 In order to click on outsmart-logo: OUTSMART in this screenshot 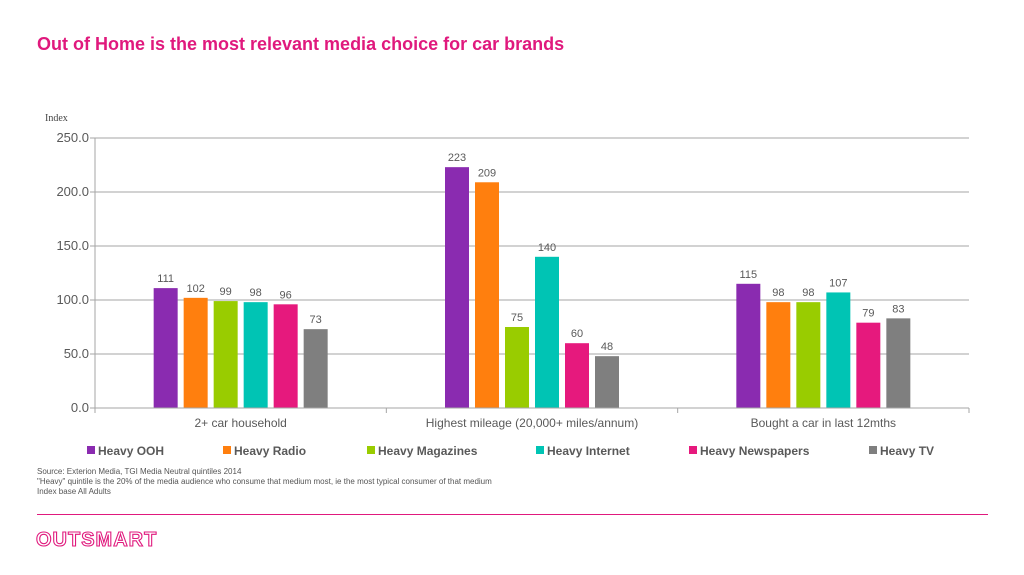, I will do `click(96, 539)`.